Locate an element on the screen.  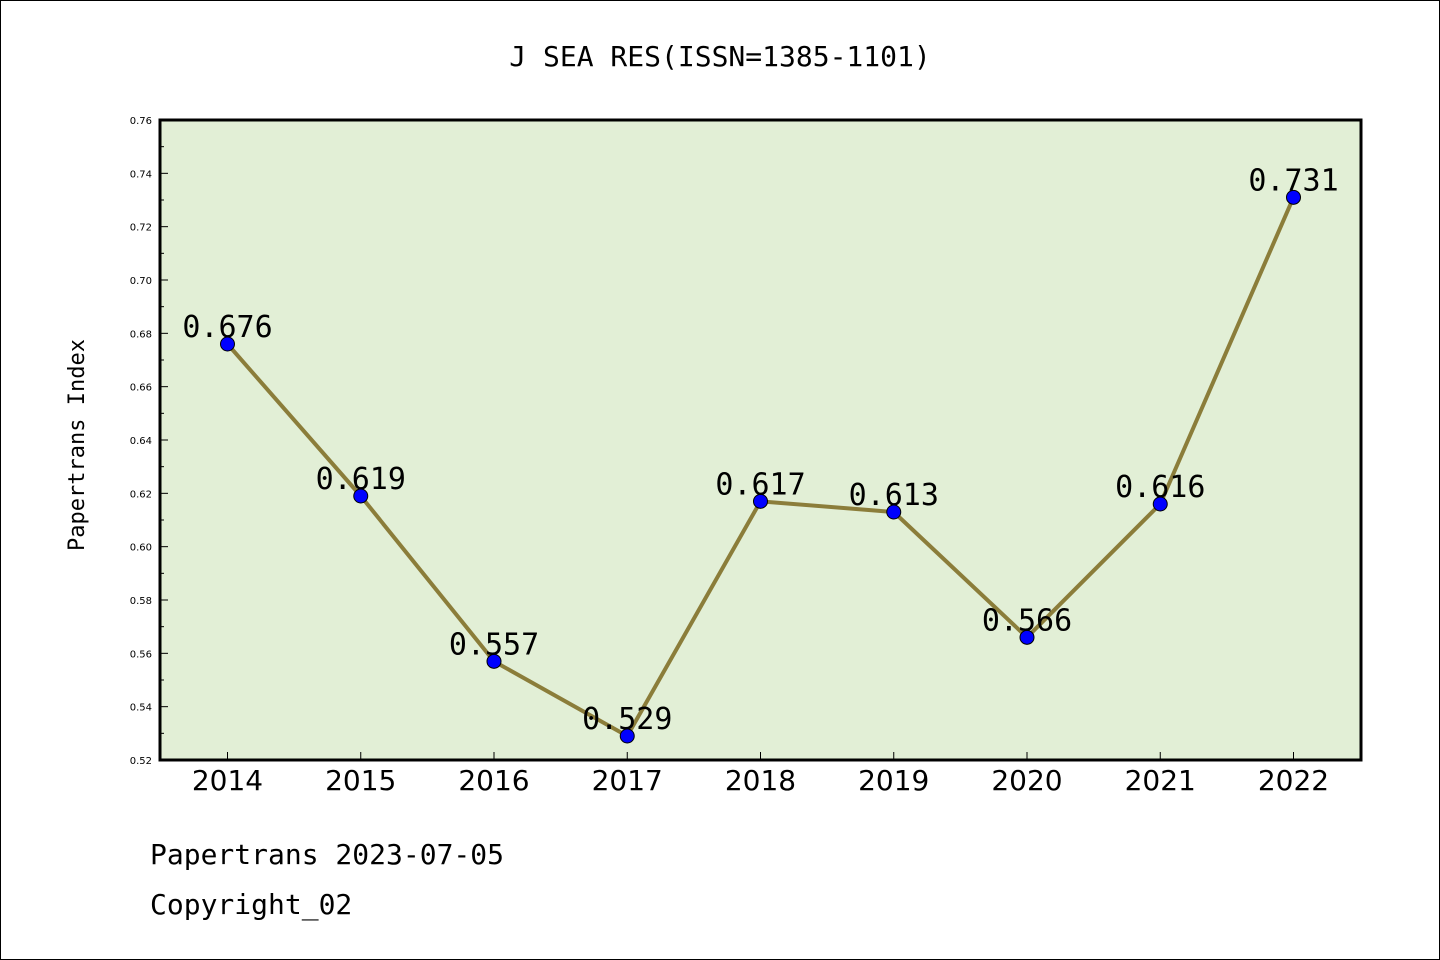
data-label: 0.731 is located at coordinates (1293, 180).